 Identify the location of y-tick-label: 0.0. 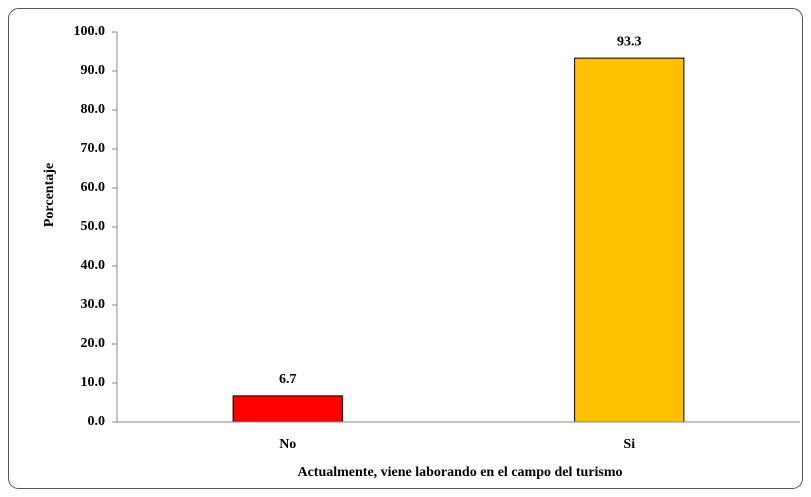
(97, 421).